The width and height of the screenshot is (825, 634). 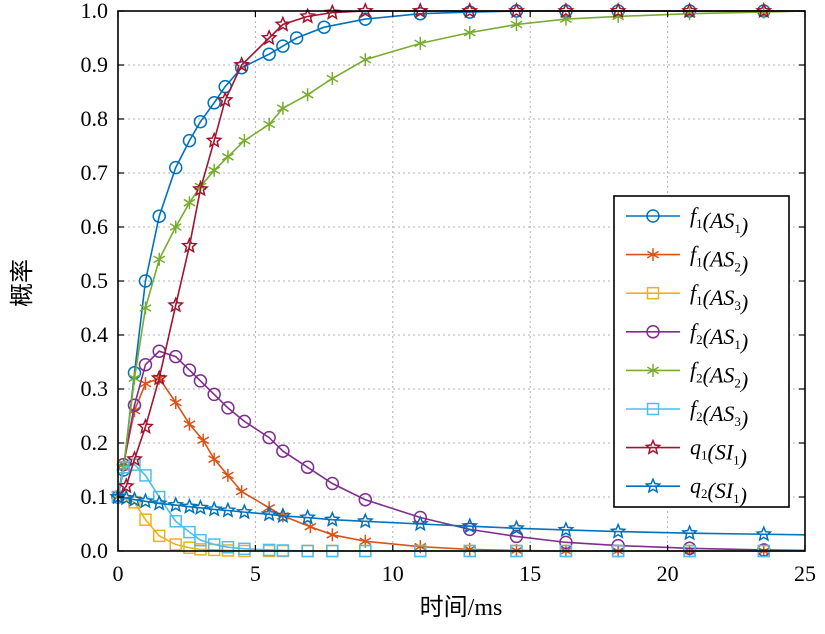 I want to click on x-tick-label: 15, so click(x=530, y=573).